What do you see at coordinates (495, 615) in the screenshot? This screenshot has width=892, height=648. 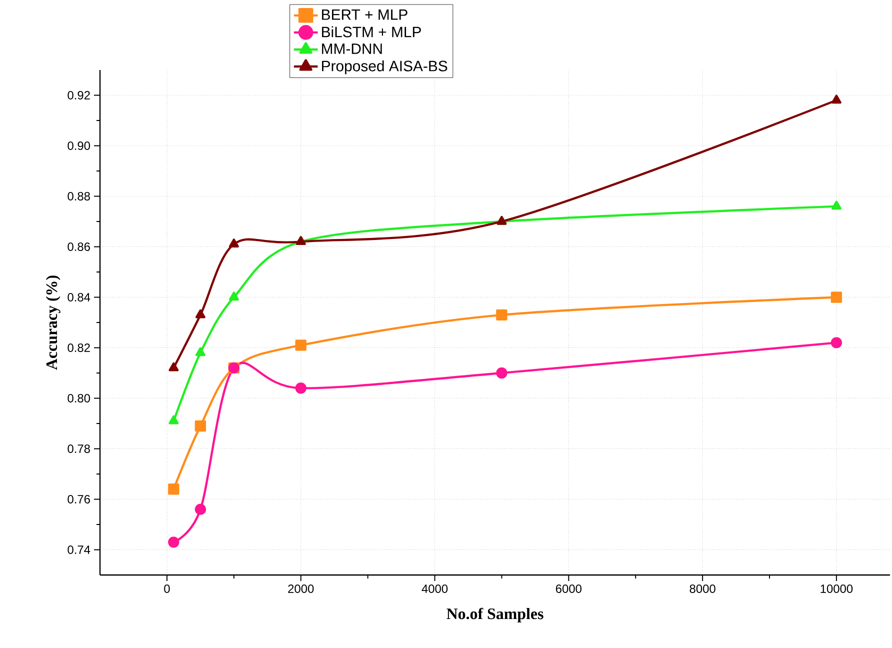 I see `x-axis-title: No.of Samples` at bounding box center [495, 615].